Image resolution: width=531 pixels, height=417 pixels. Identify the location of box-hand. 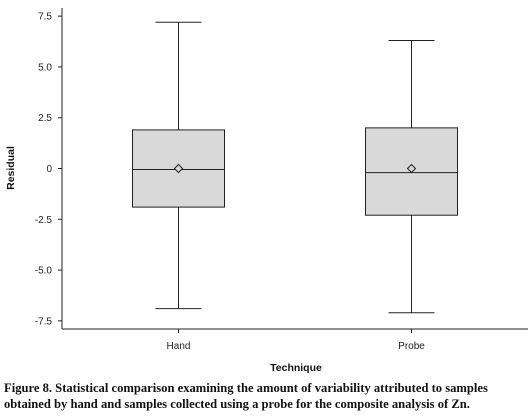
(178, 165).